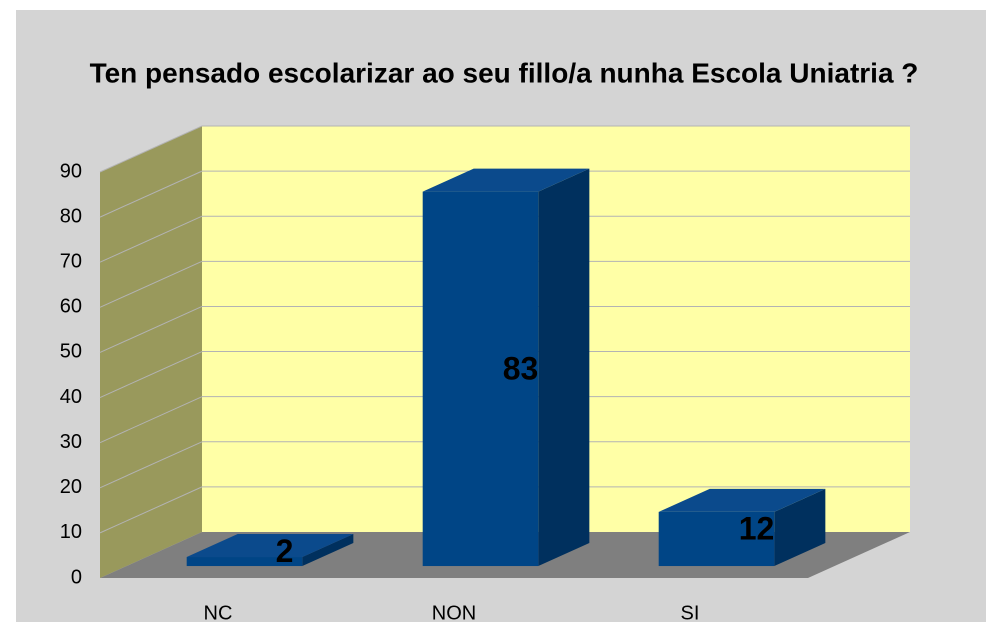 The width and height of the screenshot is (986, 635). I want to click on x-tick-label: NC, so click(218, 613).